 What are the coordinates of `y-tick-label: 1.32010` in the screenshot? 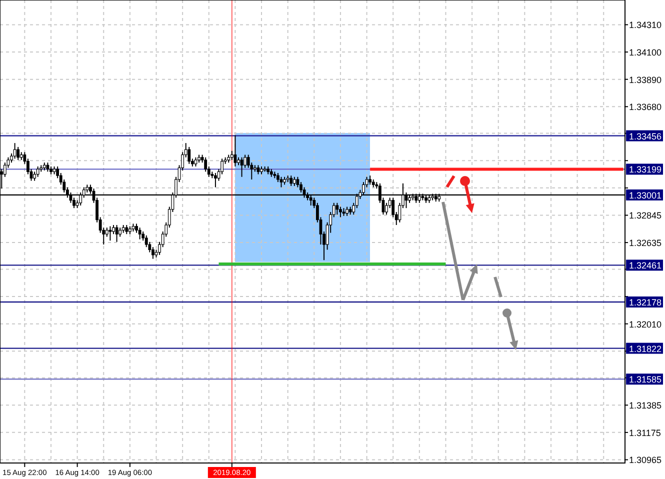 It's located at (645, 324).